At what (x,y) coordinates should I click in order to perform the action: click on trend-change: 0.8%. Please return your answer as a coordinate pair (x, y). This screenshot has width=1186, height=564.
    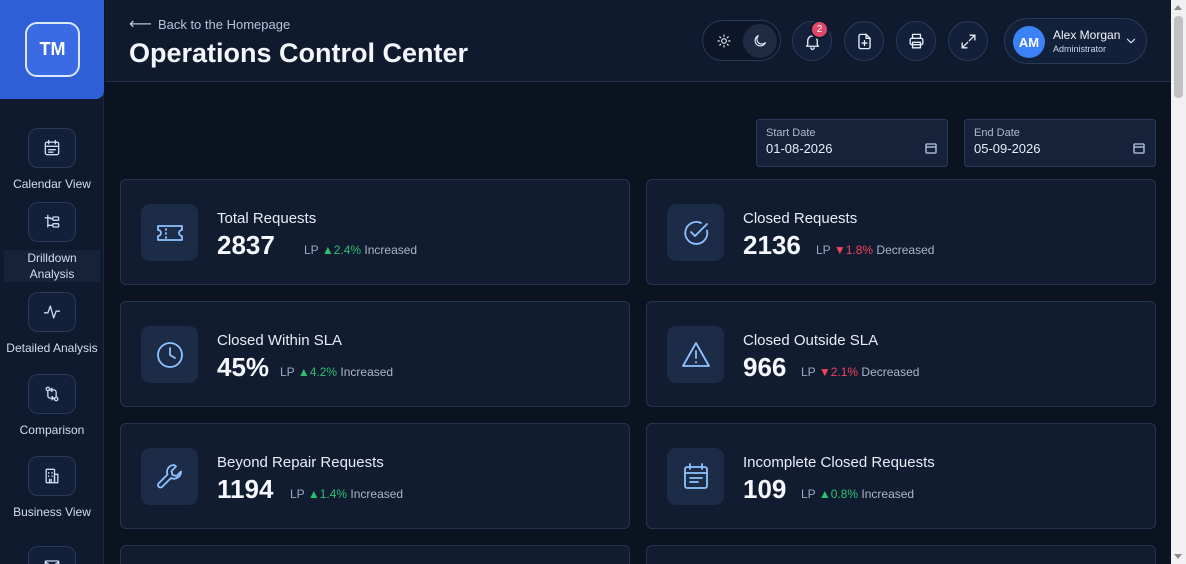
    Looking at the image, I should click on (844, 494).